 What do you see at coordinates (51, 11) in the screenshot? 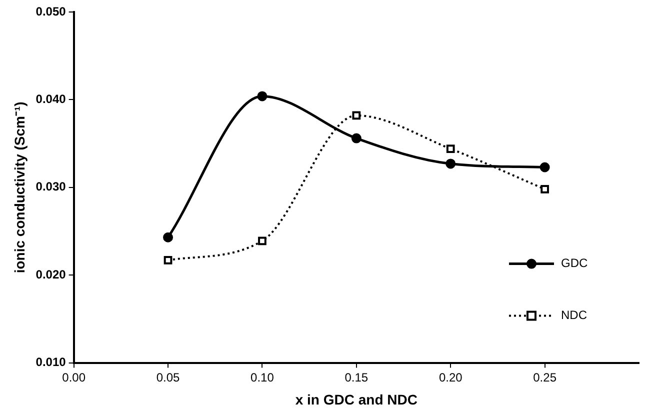
I see `y-tick-label: 0.050` at bounding box center [51, 11].